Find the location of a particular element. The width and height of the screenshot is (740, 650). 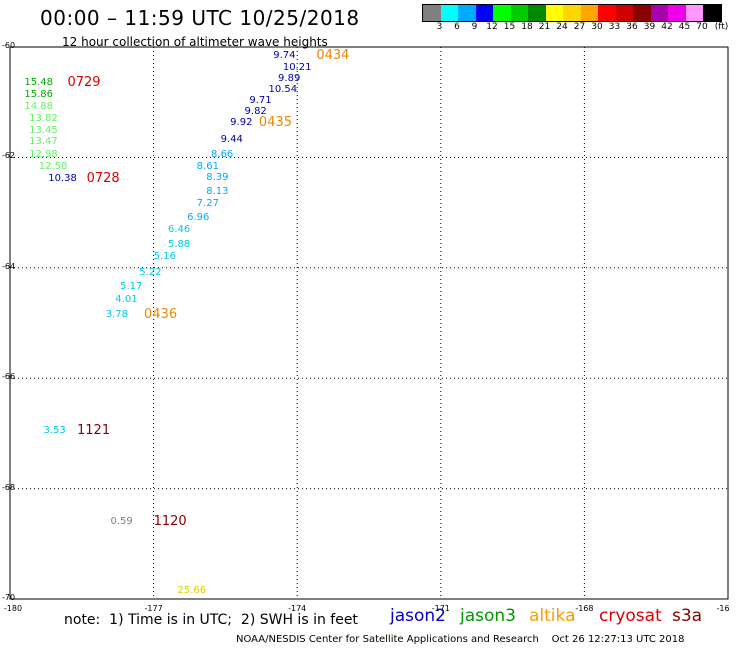

wave-height-point: 6.46 is located at coordinates (179, 230).